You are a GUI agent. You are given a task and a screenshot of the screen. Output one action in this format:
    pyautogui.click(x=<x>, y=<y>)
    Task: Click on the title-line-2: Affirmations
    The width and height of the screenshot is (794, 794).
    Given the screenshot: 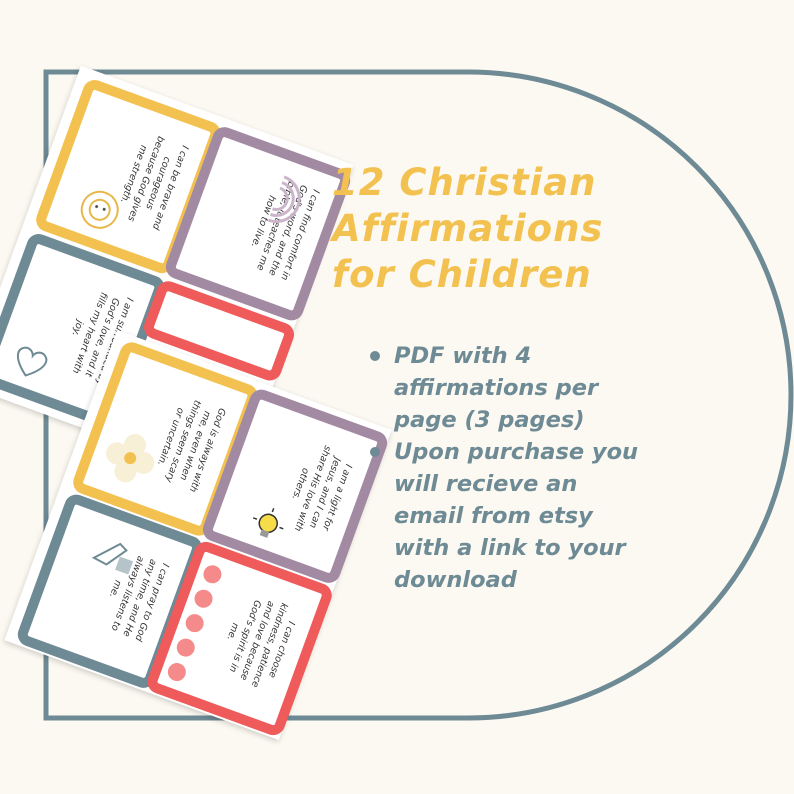 What is the action you would take?
    pyautogui.click(x=468, y=228)
    